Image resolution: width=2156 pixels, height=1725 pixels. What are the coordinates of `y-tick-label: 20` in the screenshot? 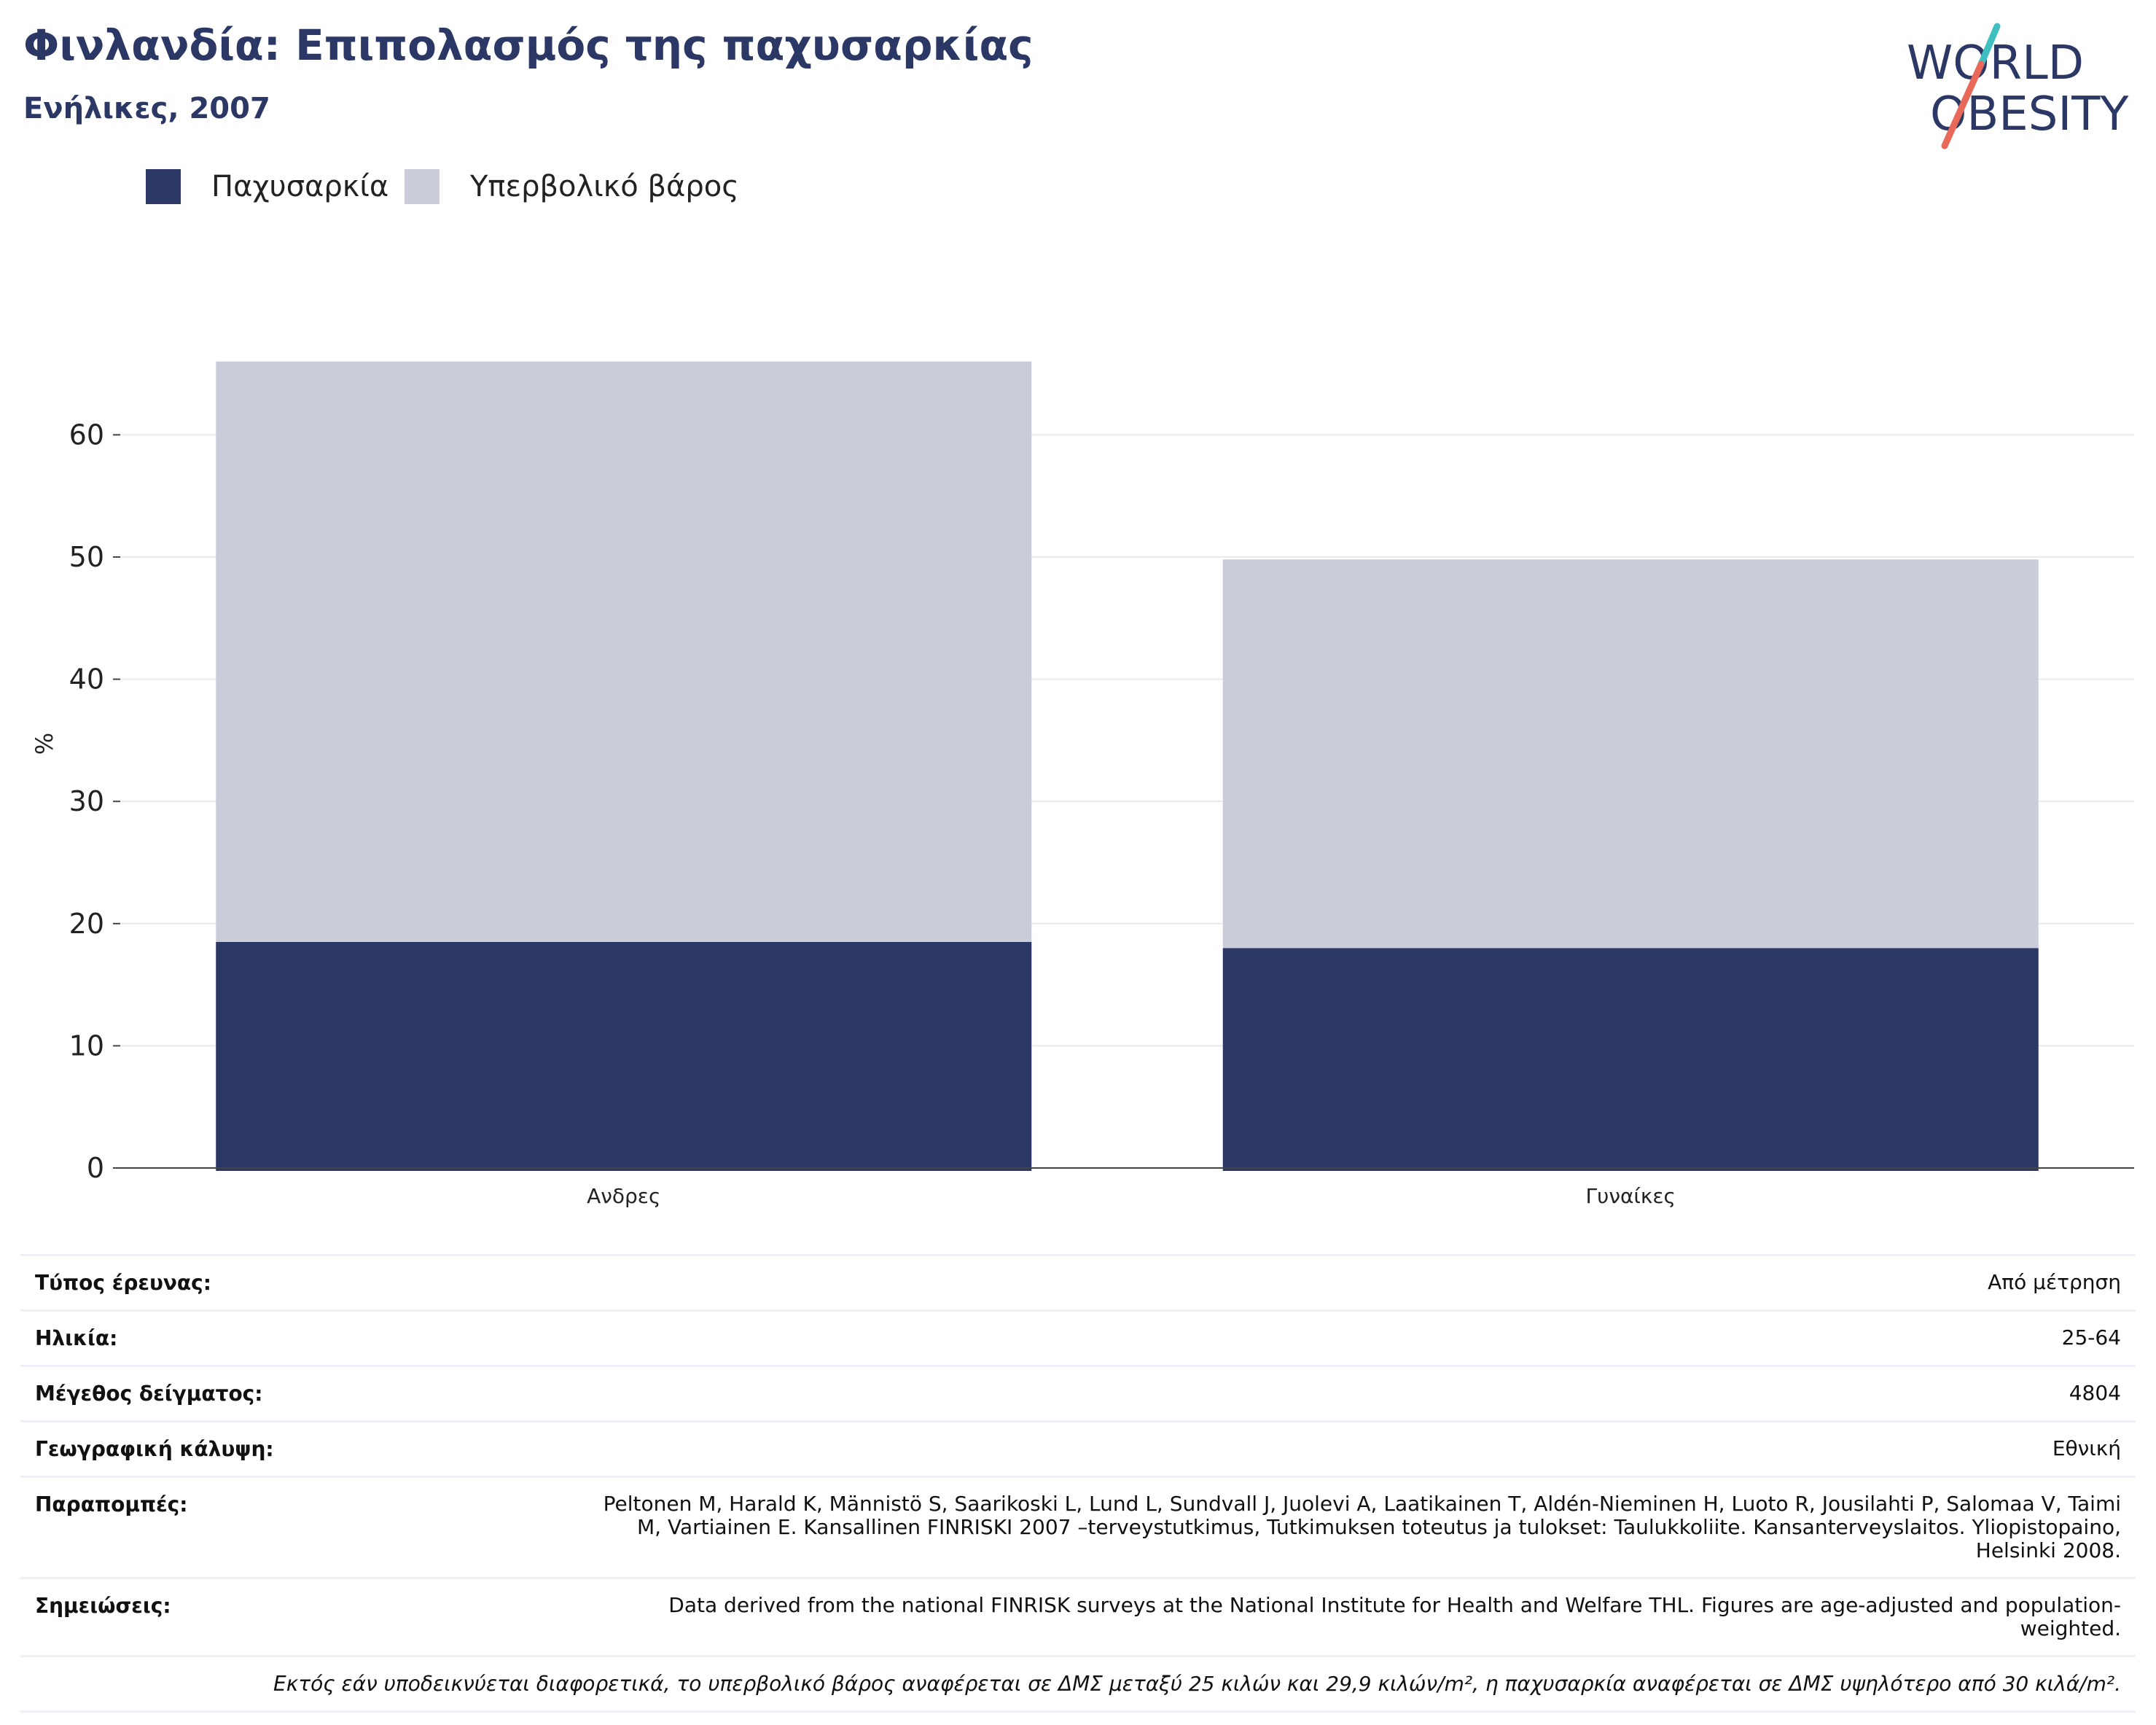 It's located at (86, 924).